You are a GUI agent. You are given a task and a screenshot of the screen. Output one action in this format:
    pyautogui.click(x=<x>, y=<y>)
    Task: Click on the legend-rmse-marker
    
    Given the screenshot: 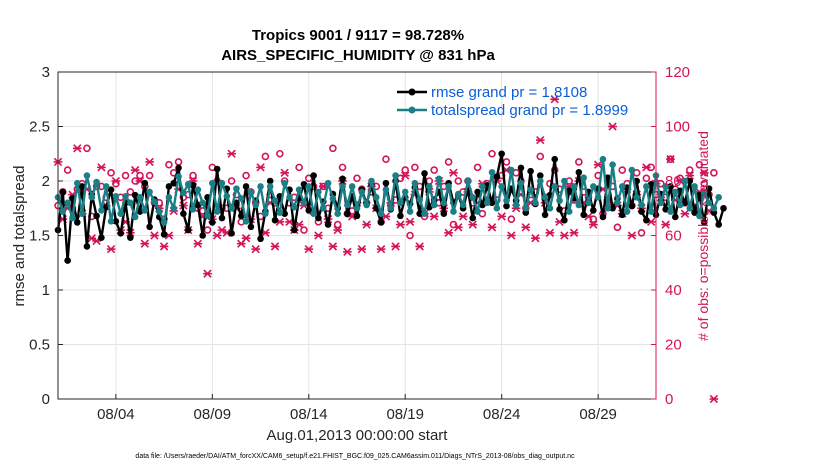 What is the action you would take?
    pyautogui.click(x=412, y=92)
    